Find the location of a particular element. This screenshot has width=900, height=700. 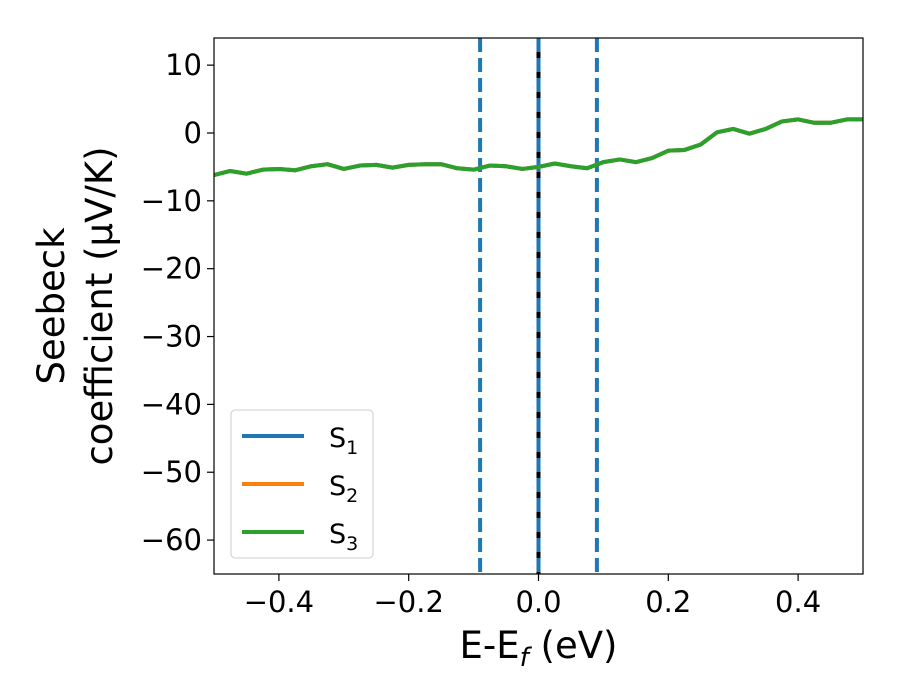

y-axis-title-line2: coefficient (μV/K) is located at coordinates (99, 305).